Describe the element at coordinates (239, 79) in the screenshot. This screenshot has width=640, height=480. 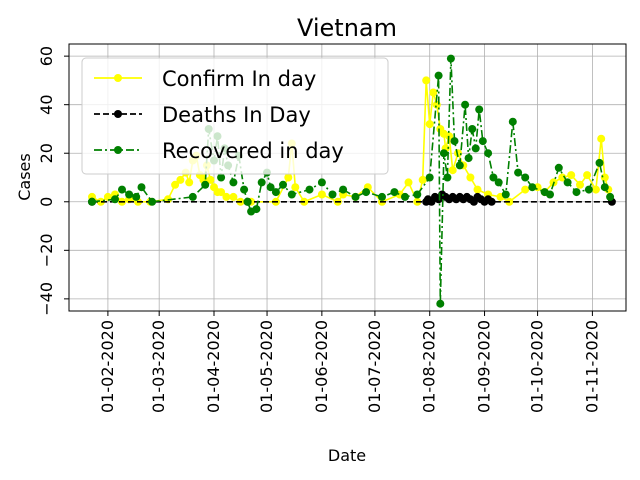
I see `legend-label-0: Confirm In day` at that location.